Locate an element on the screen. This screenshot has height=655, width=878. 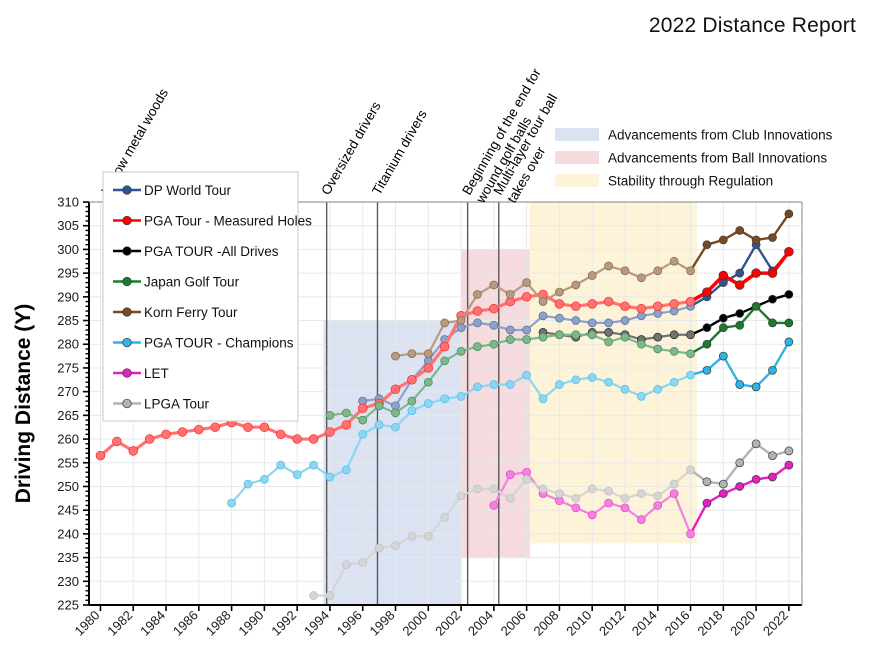
y-tick-label: 310 is located at coordinates (68, 202).